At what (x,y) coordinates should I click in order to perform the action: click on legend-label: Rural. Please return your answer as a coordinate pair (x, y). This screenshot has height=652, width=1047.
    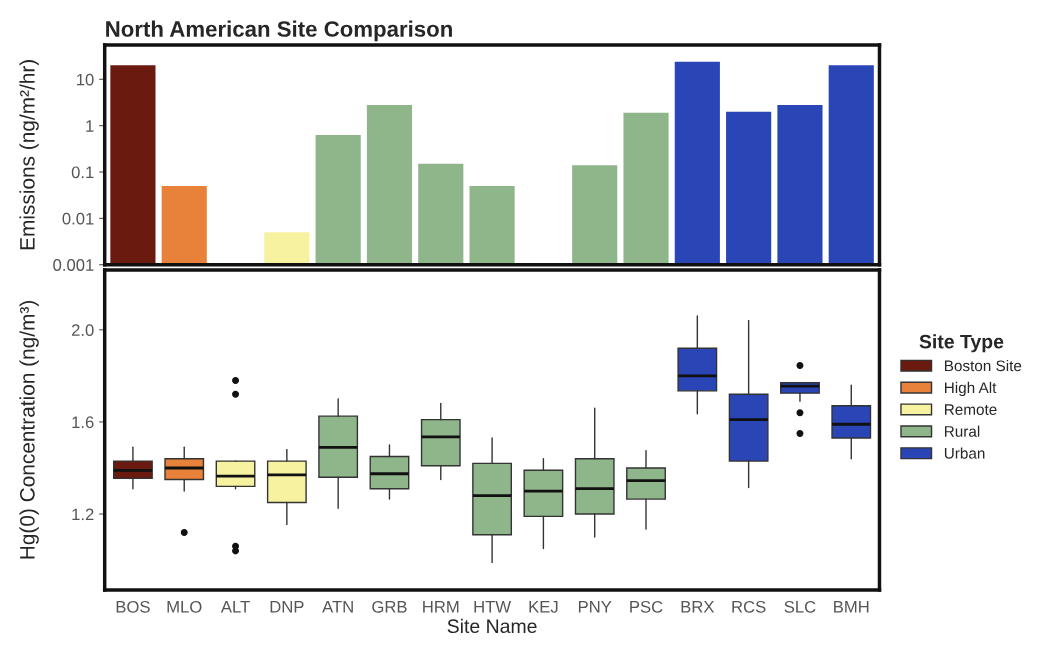
    Looking at the image, I should click on (962, 431).